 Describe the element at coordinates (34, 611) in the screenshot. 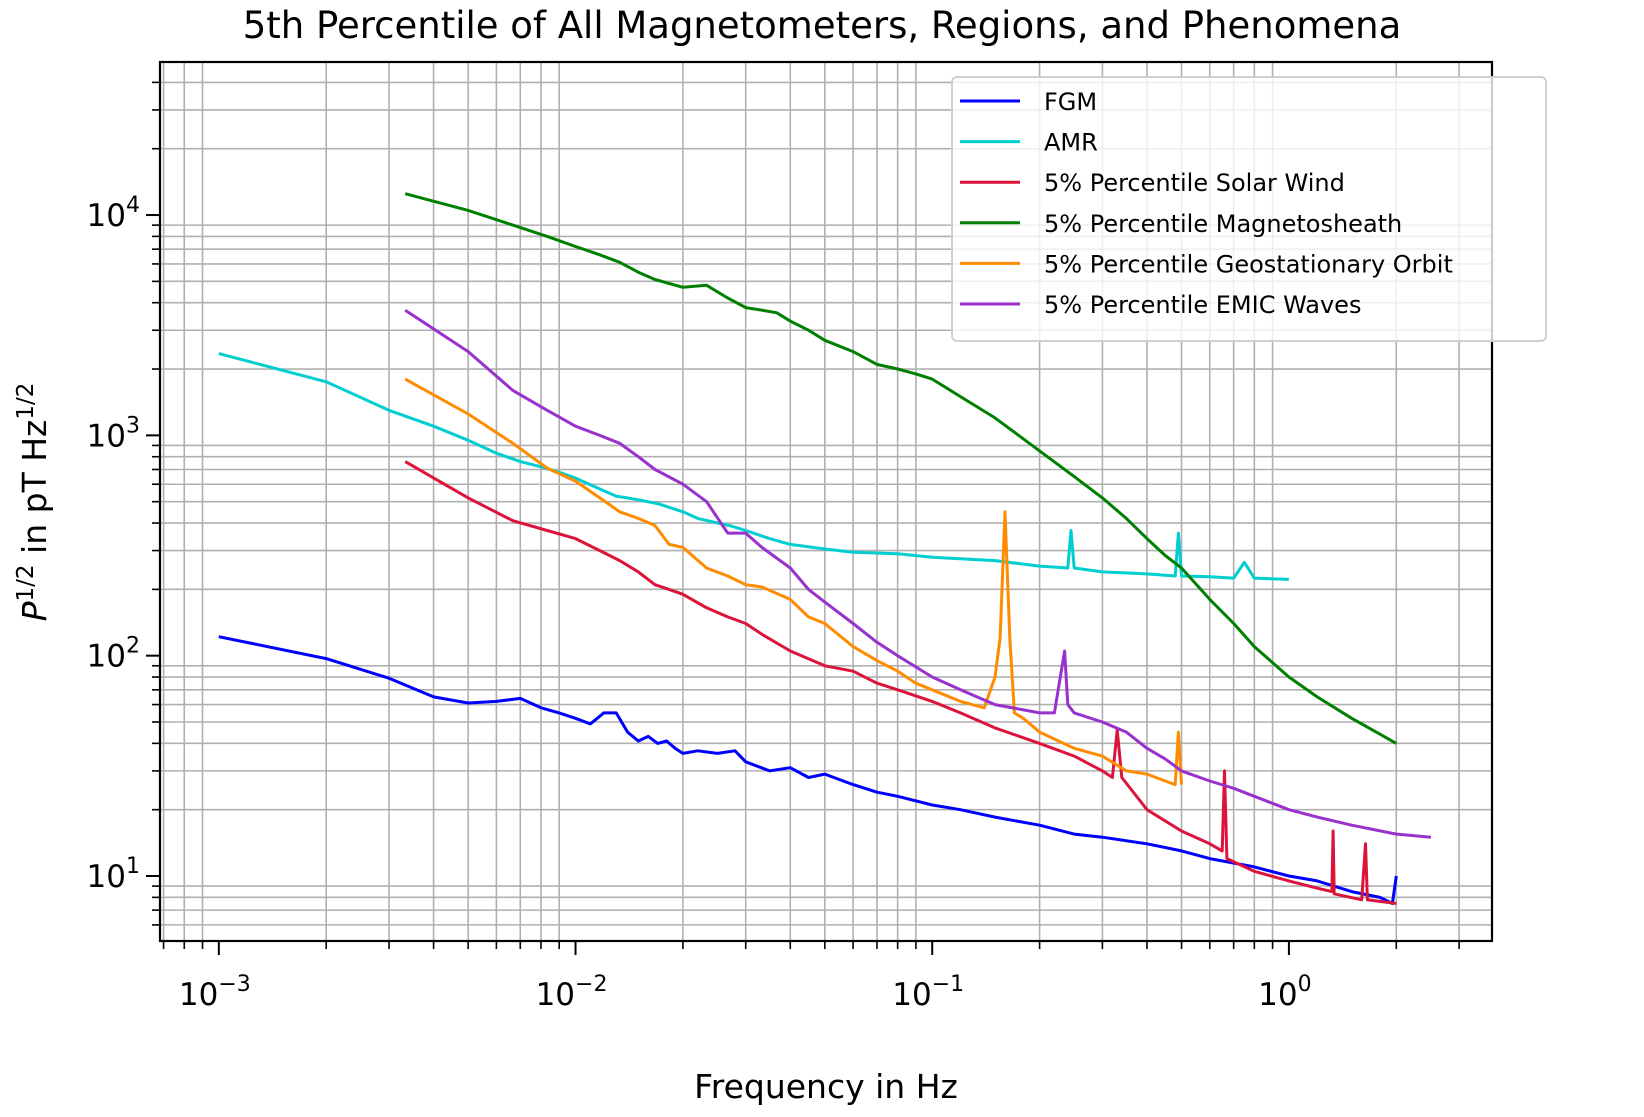

I see `y-axis-label-base: P` at that location.